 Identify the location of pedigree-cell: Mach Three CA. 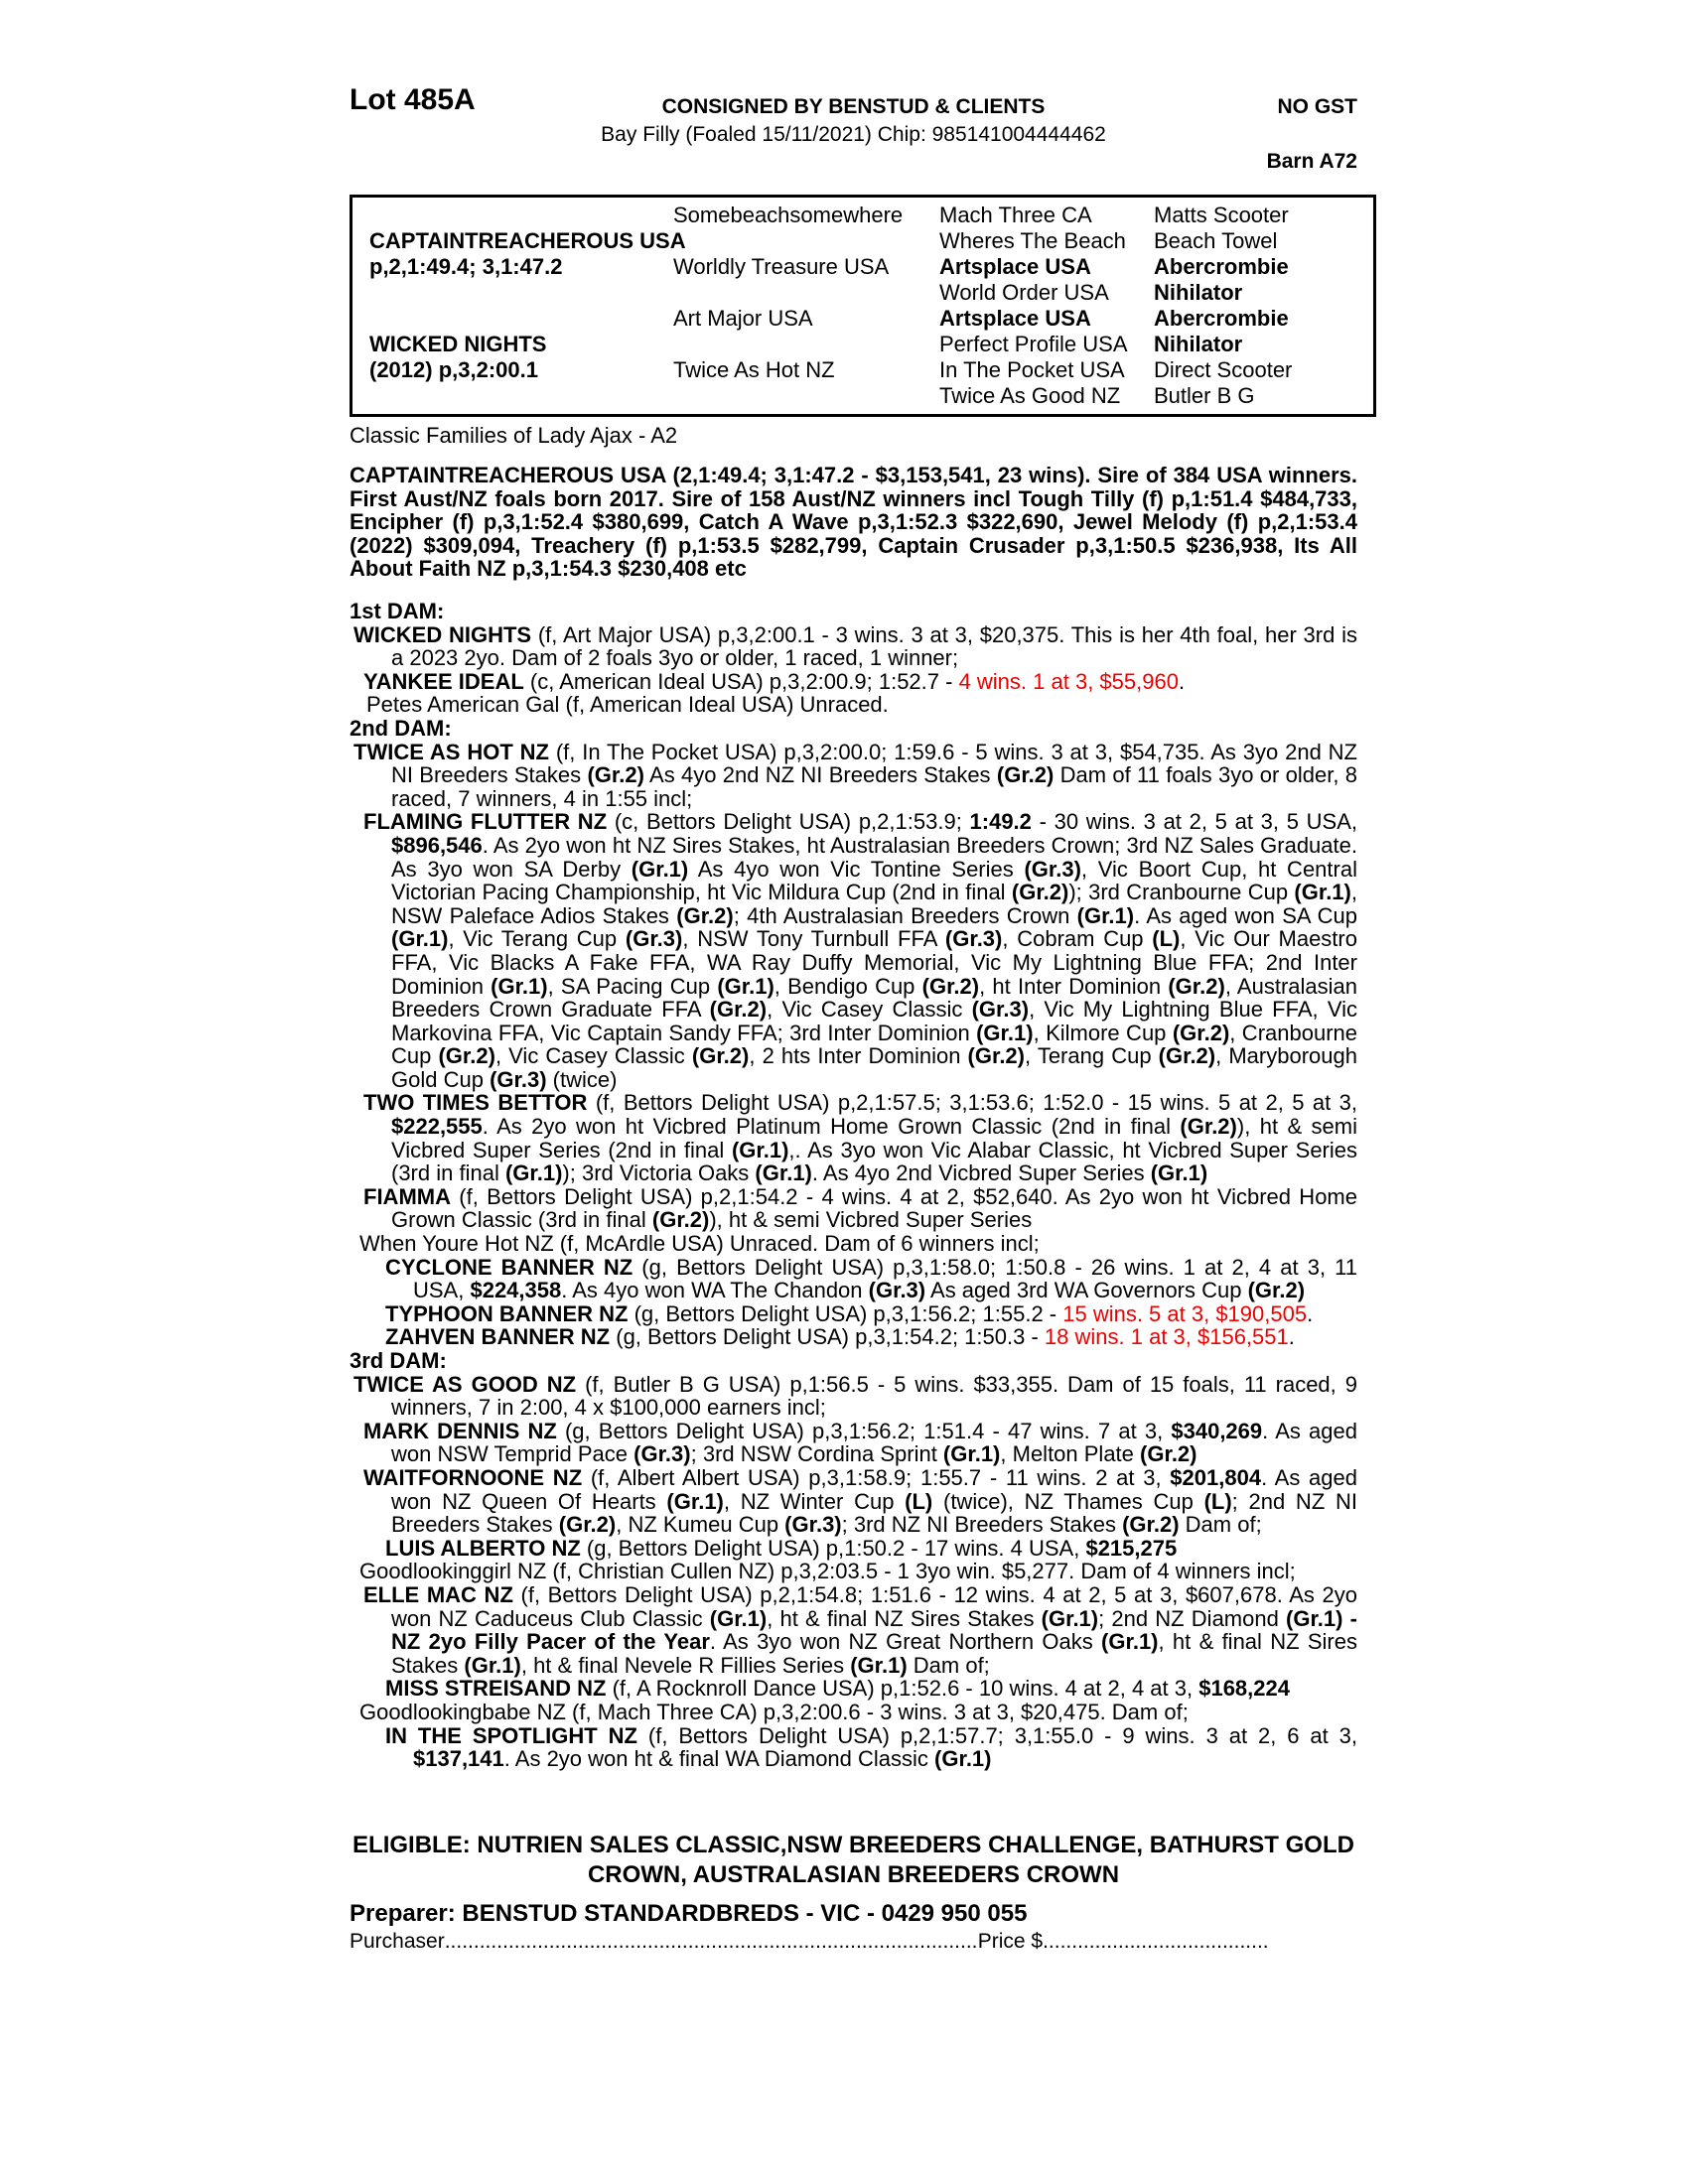
(1015, 215).